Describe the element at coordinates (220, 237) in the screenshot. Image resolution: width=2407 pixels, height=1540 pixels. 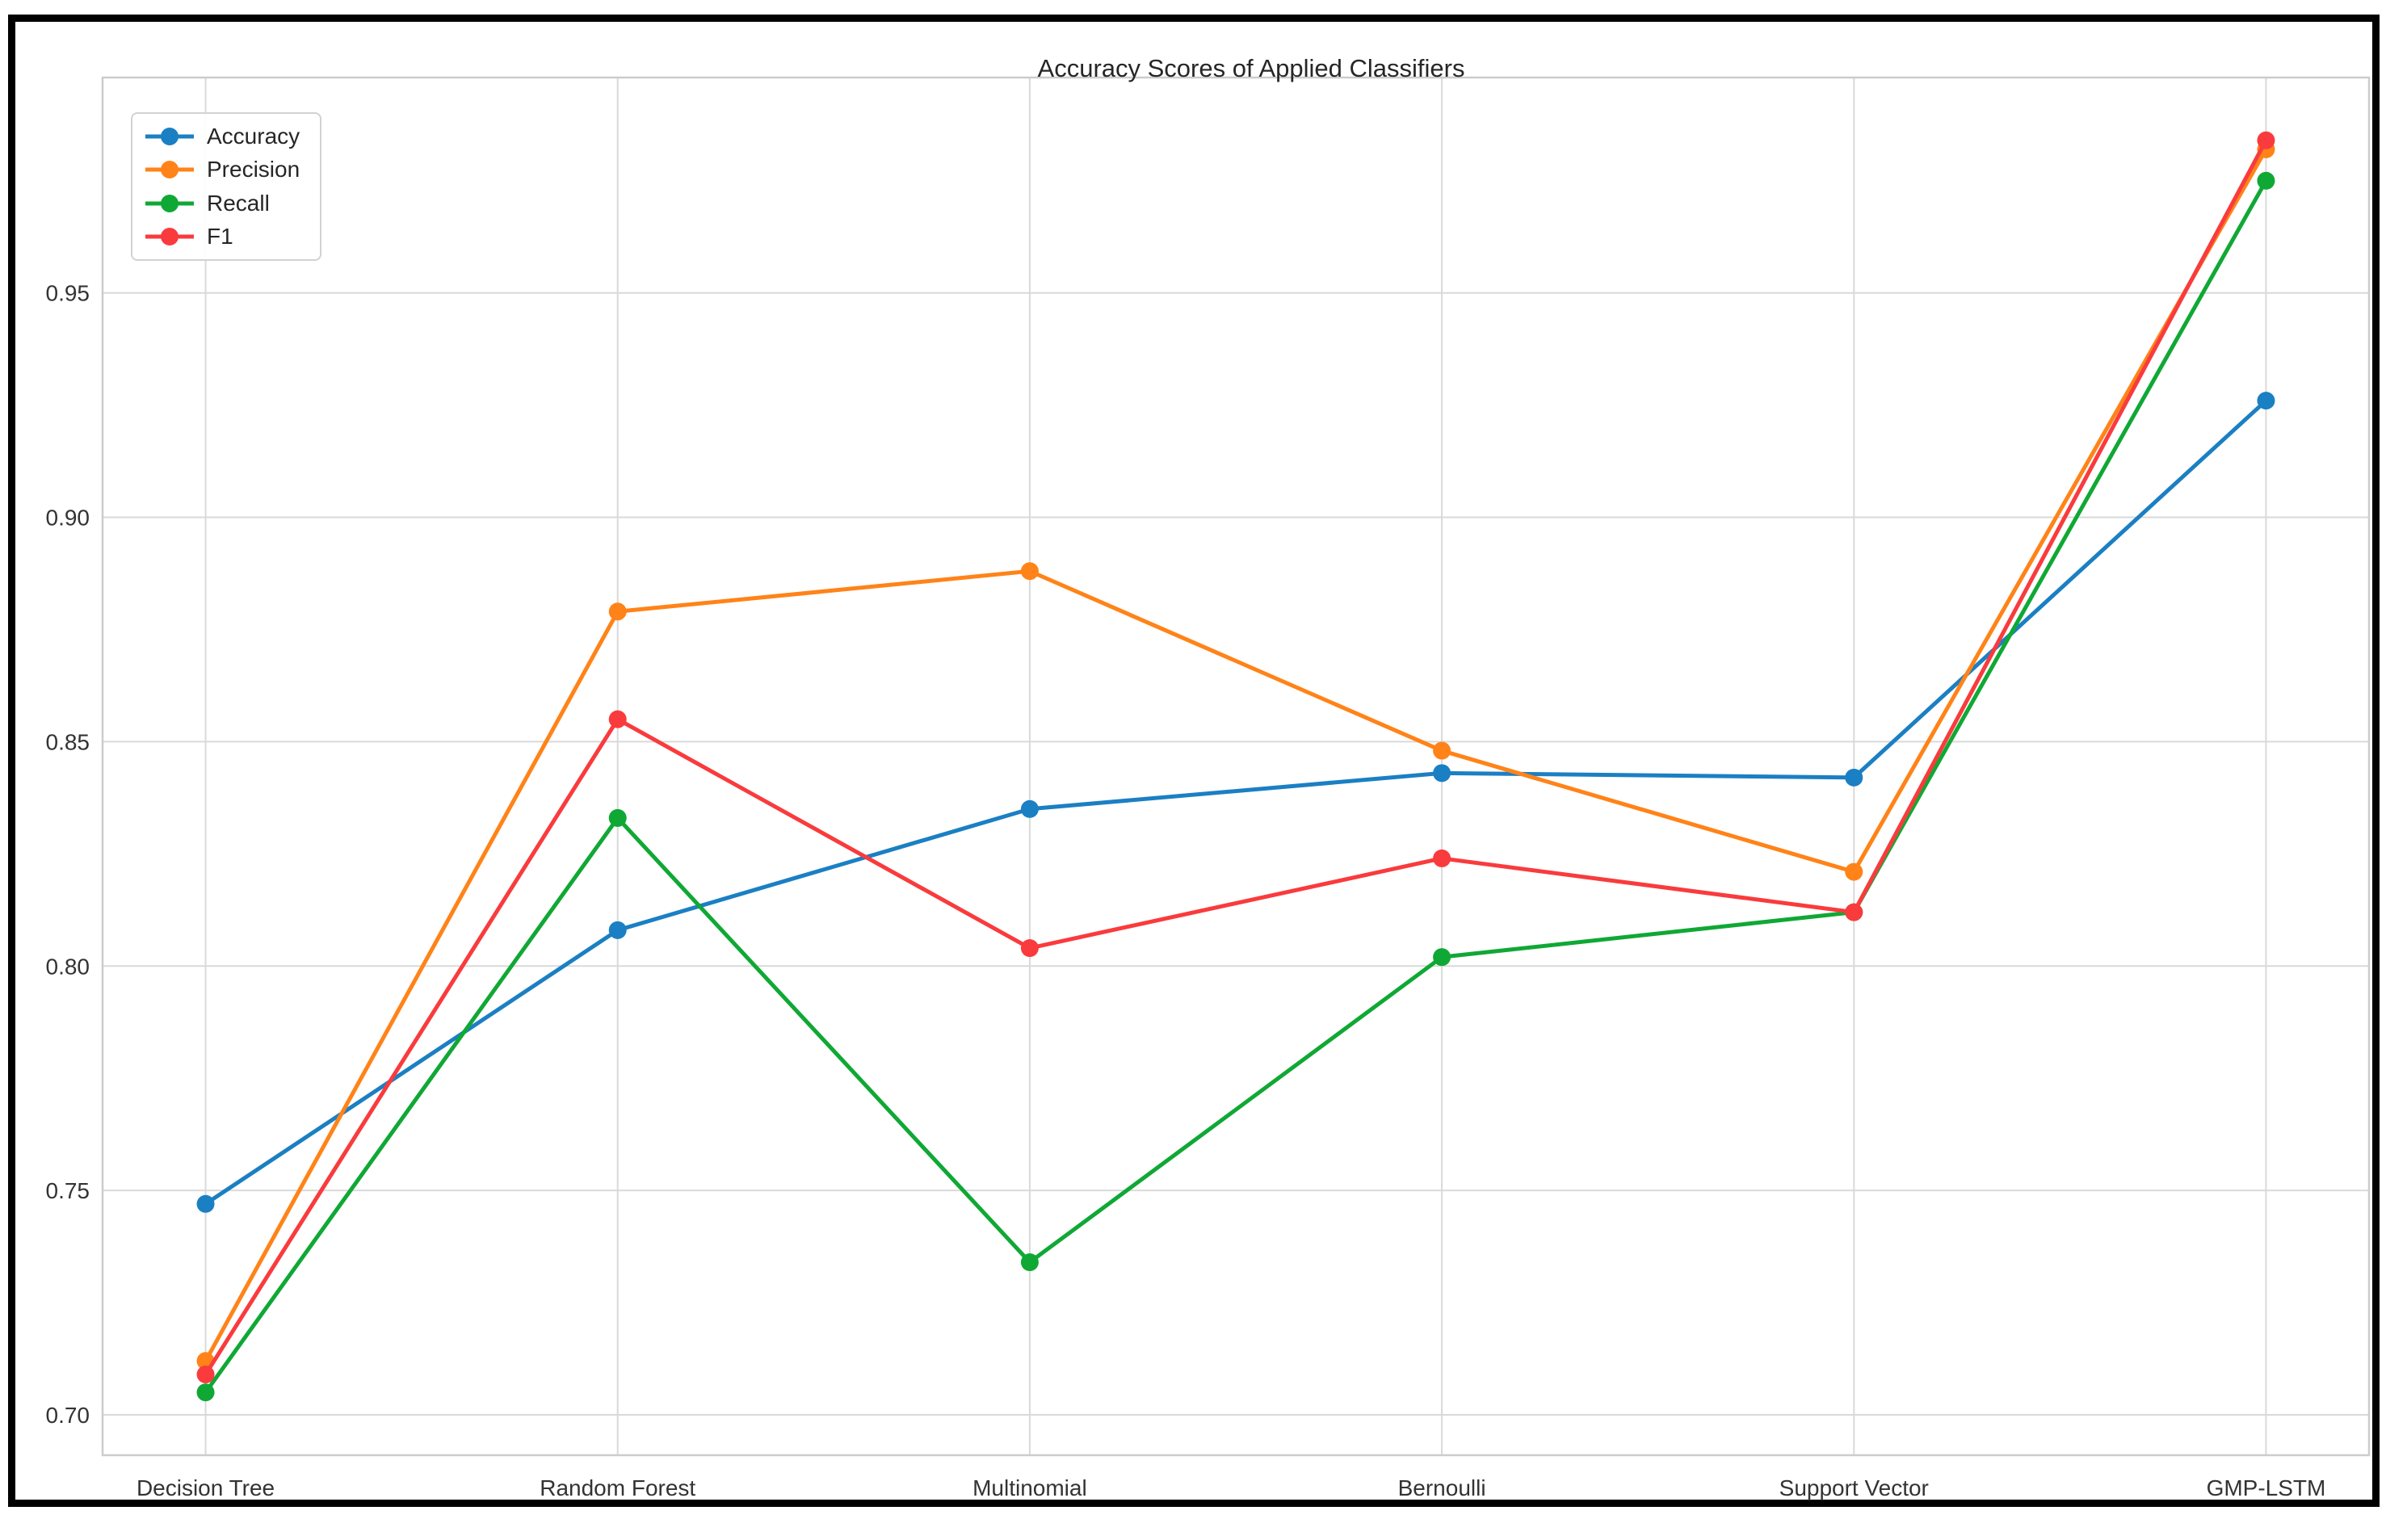
I see `legend-label: F1` at that location.